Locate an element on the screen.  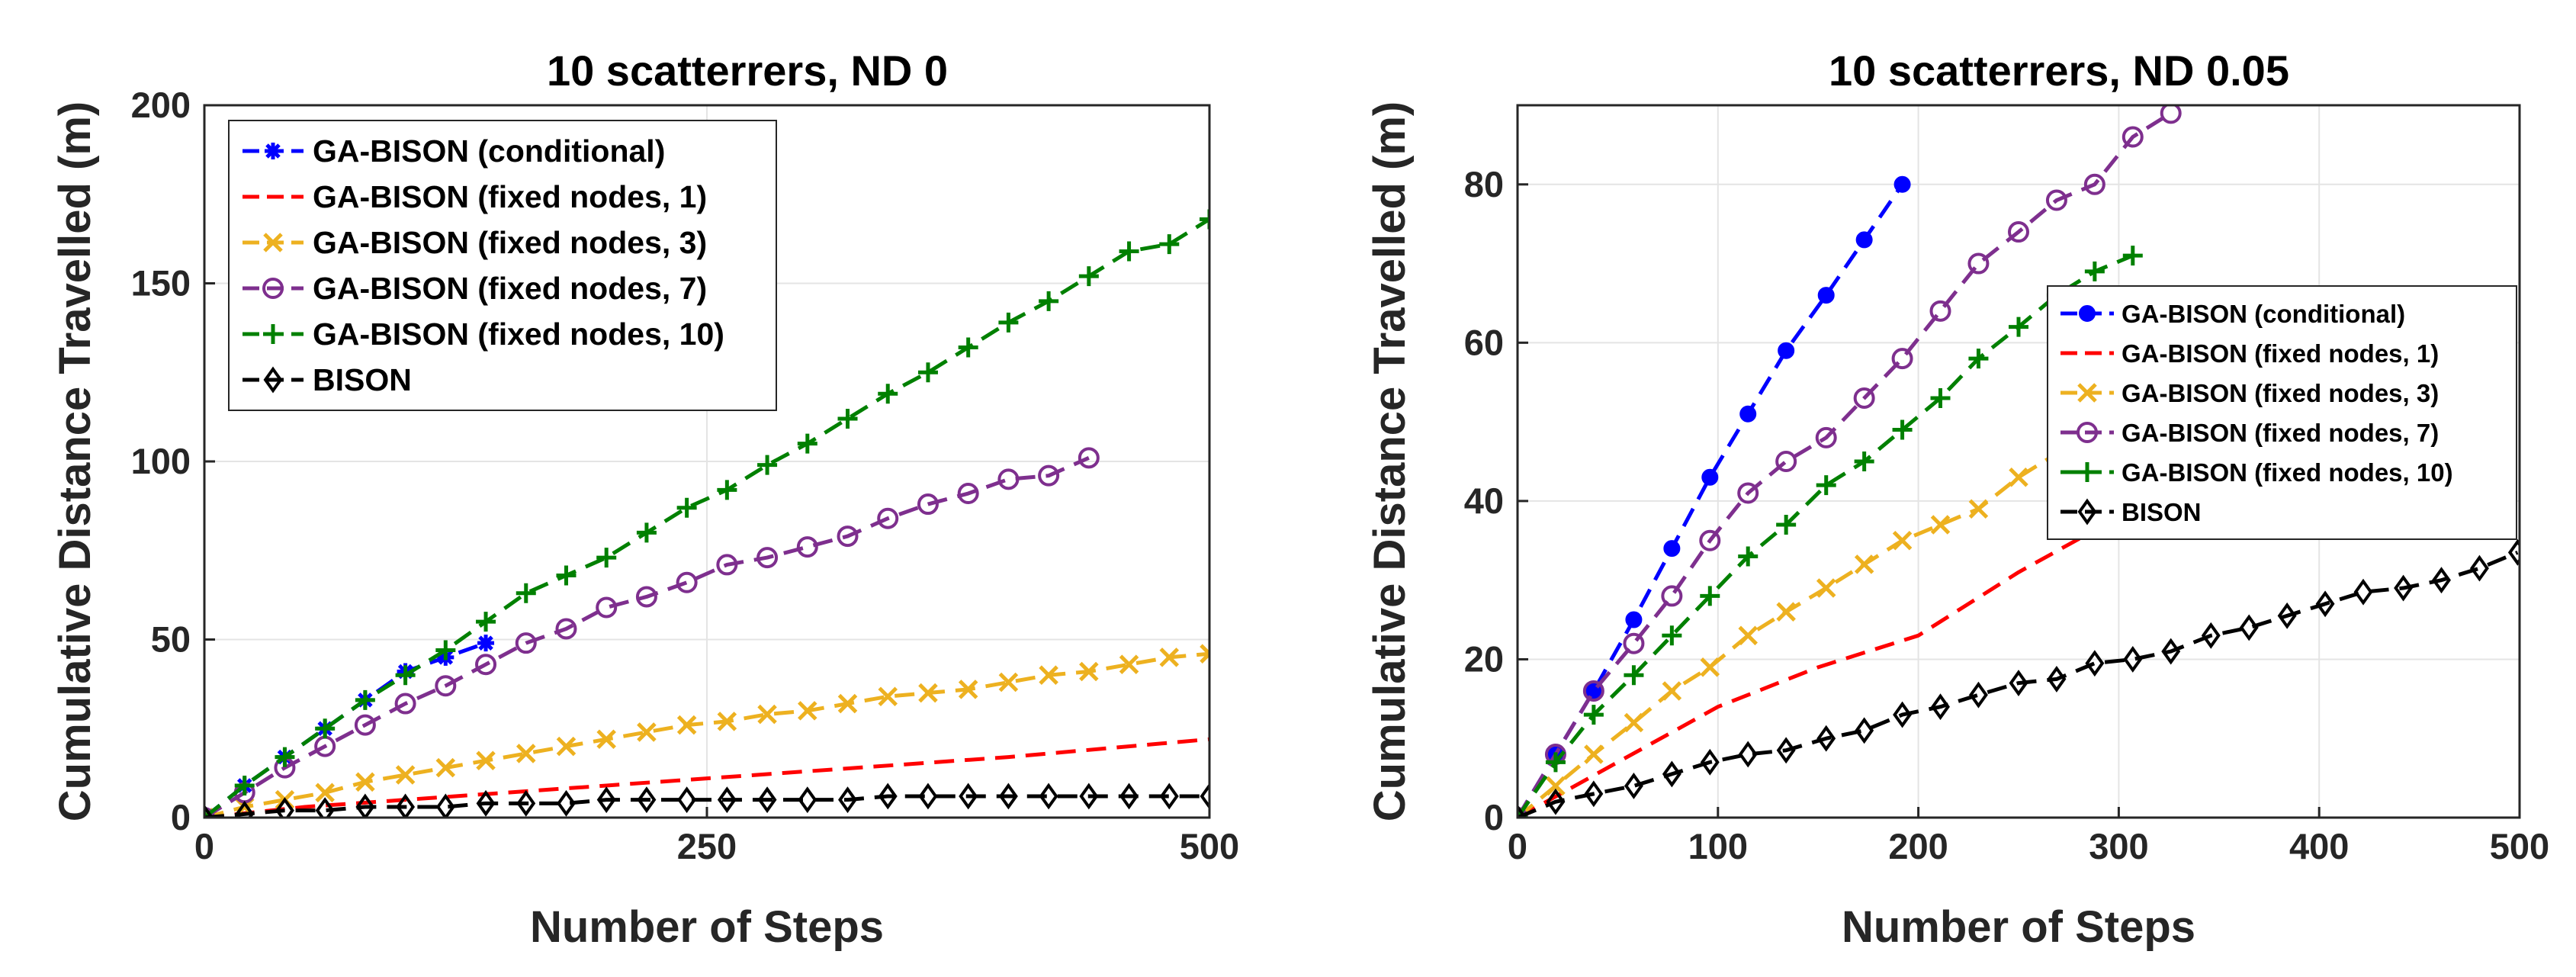
x-tick-label: 250 is located at coordinates (707, 846).